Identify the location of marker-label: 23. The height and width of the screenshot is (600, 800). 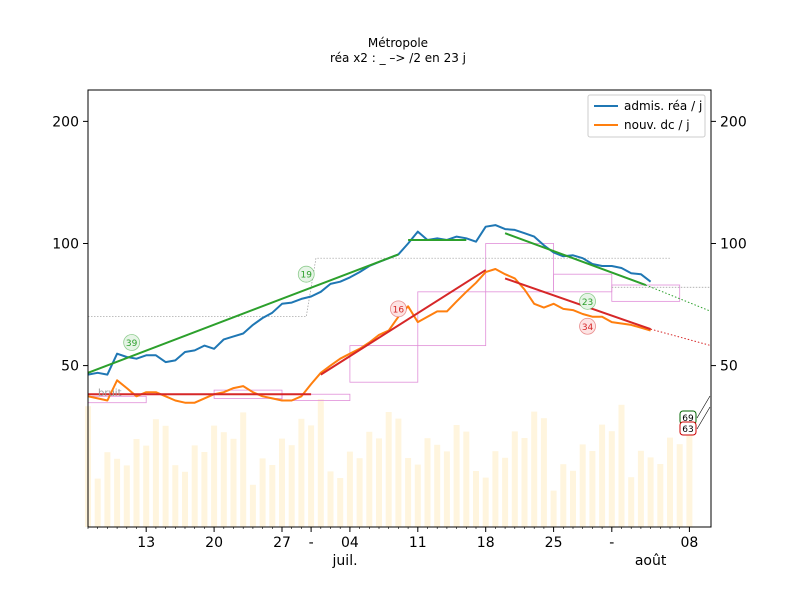
(587, 303).